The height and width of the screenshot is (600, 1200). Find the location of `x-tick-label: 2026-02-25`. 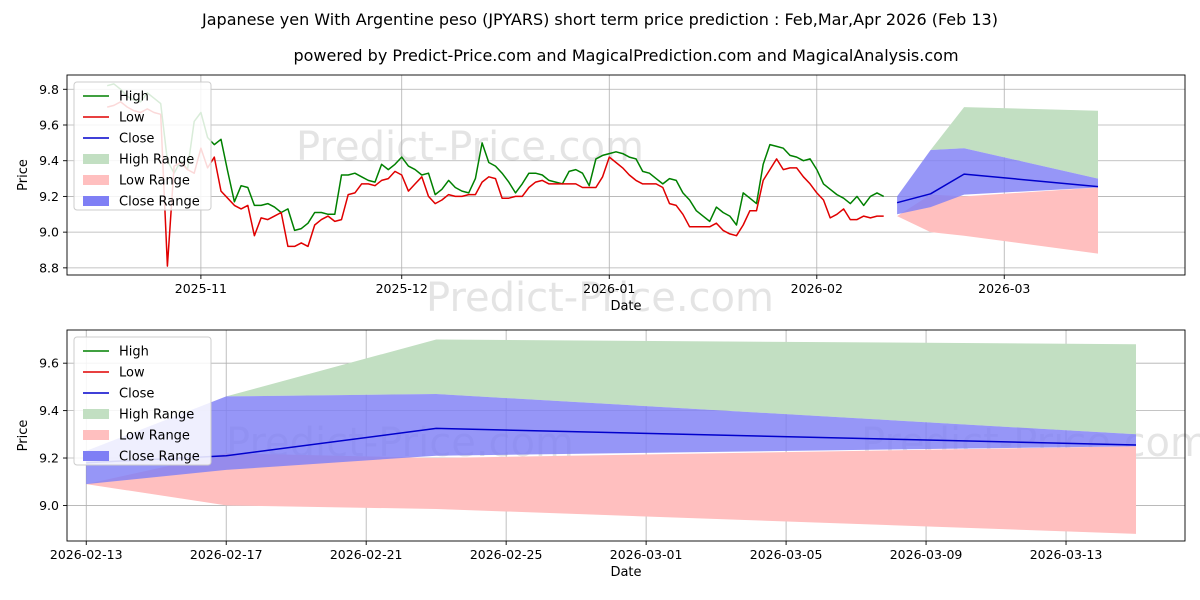

x-tick-label: 2026-02-25 is located at coordinates (506, 554).